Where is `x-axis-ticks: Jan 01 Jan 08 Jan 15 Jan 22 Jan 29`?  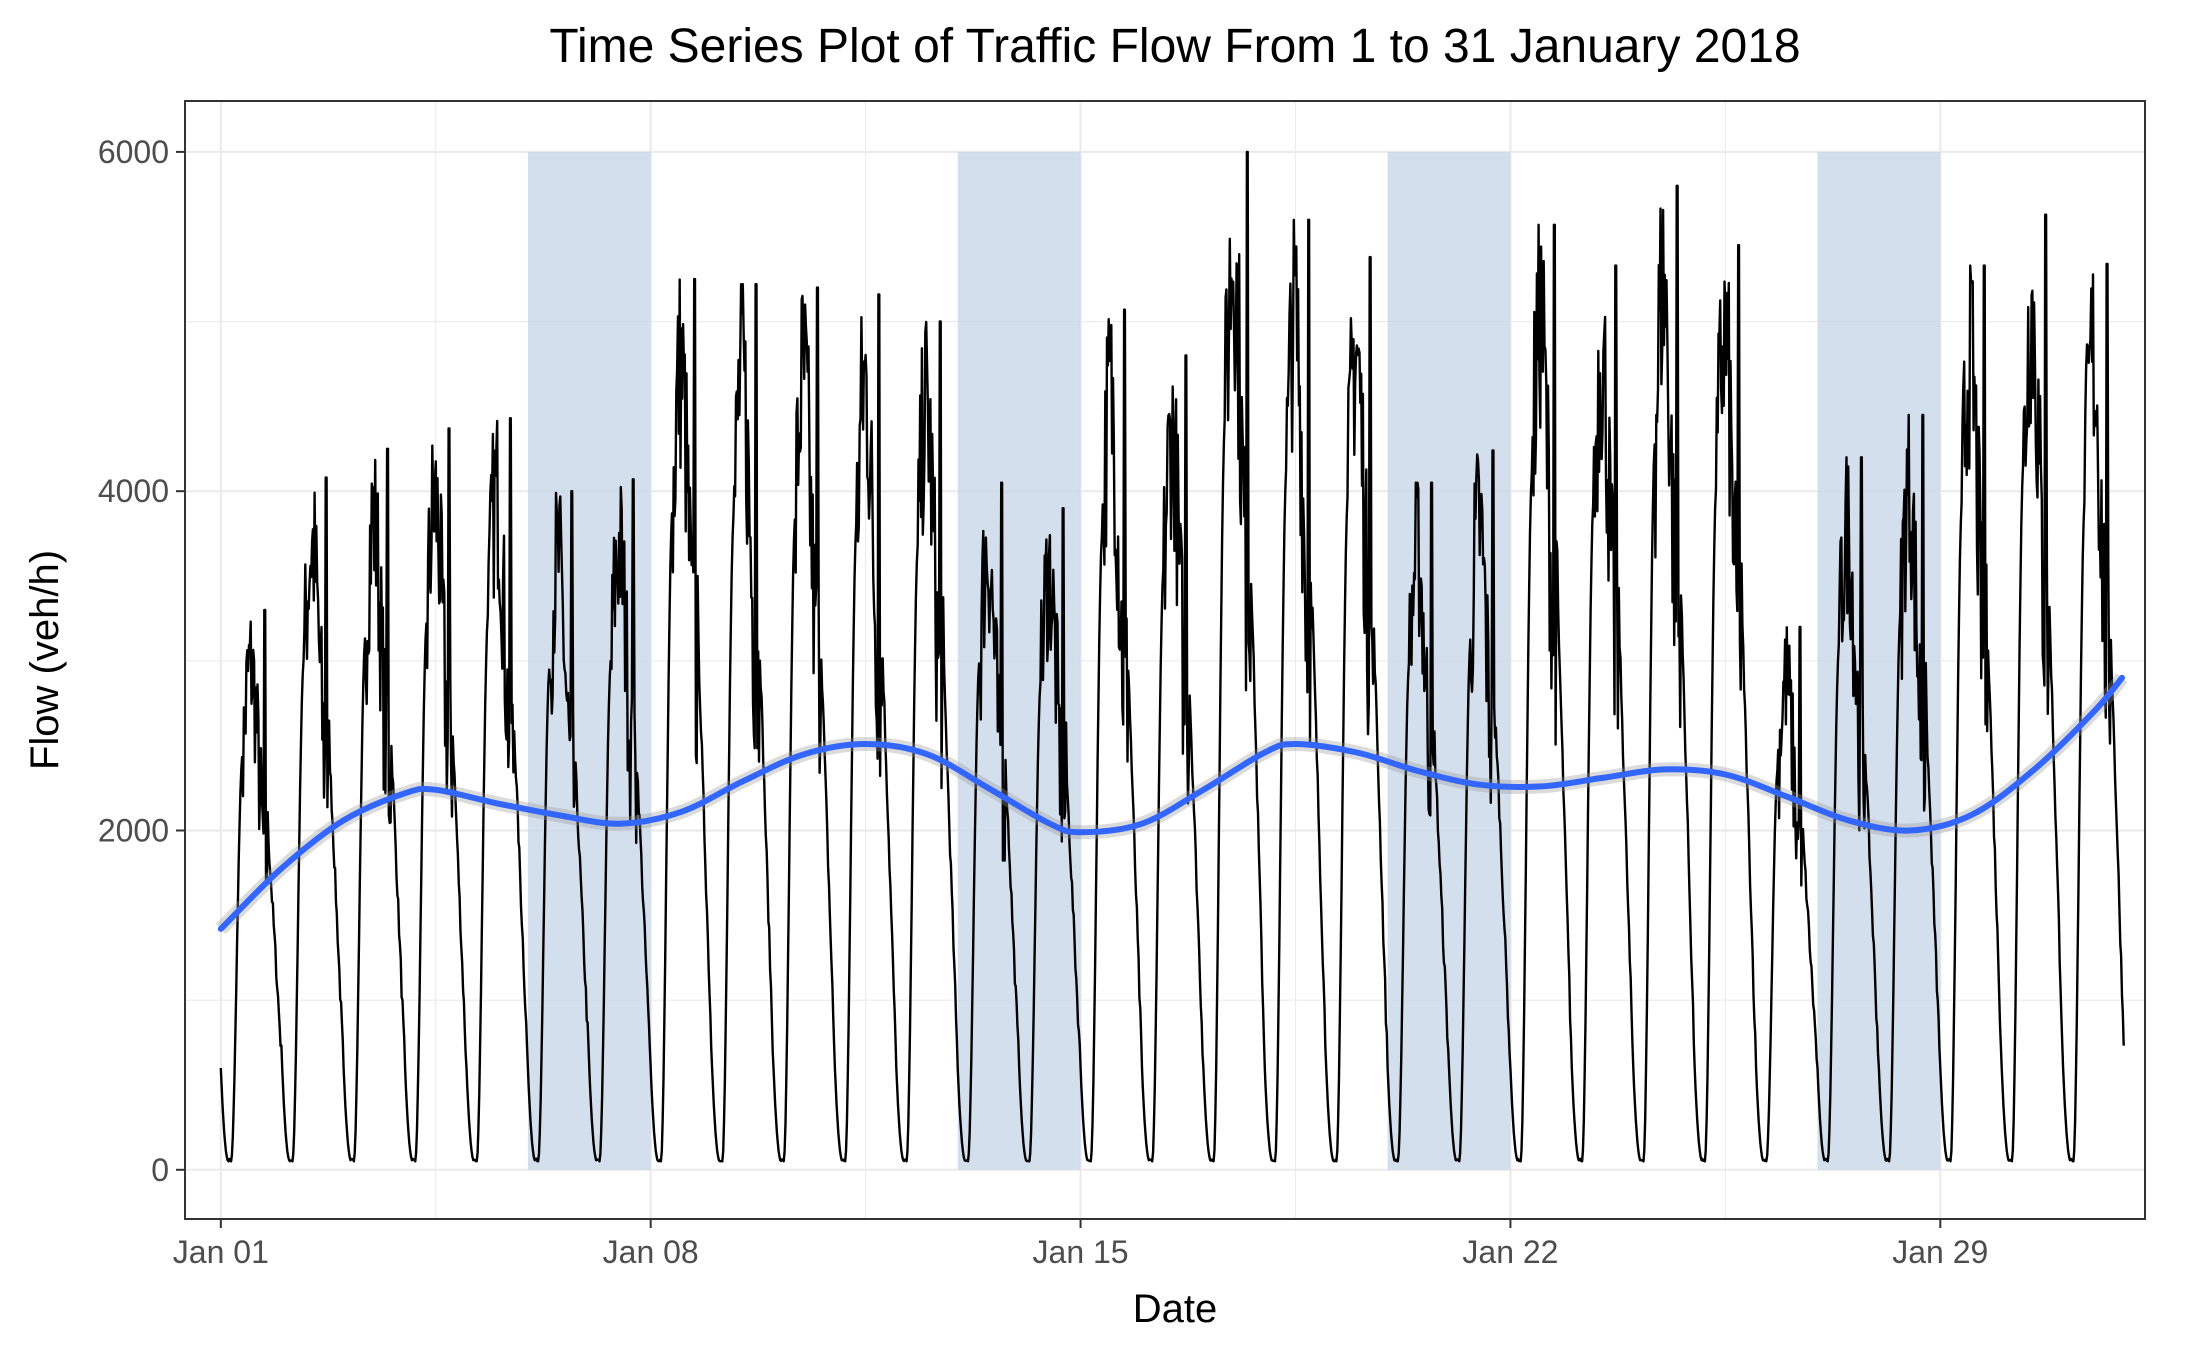
x-axis-ticks: Jan 01 Jan 08 Jan 15 Jan 22 Jan 29 is located at coordinates (1080, 1244).